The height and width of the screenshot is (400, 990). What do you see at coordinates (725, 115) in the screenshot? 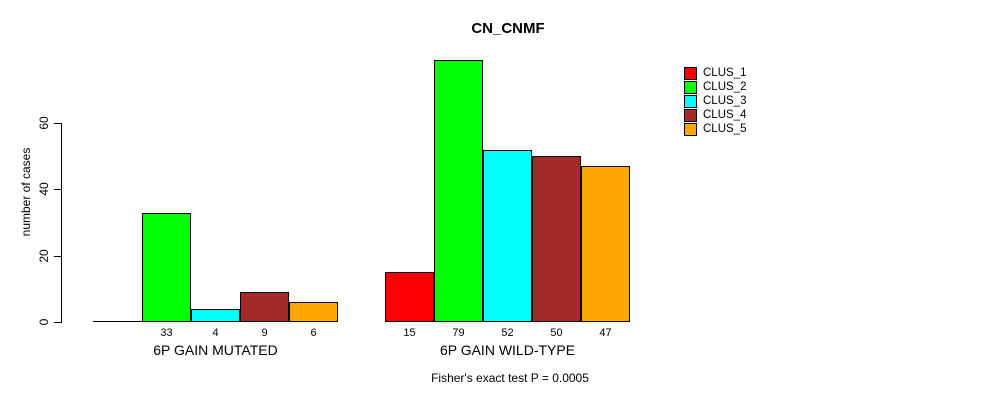
I see `legend-label: CLUS_4` at bounding box center [725, 115].